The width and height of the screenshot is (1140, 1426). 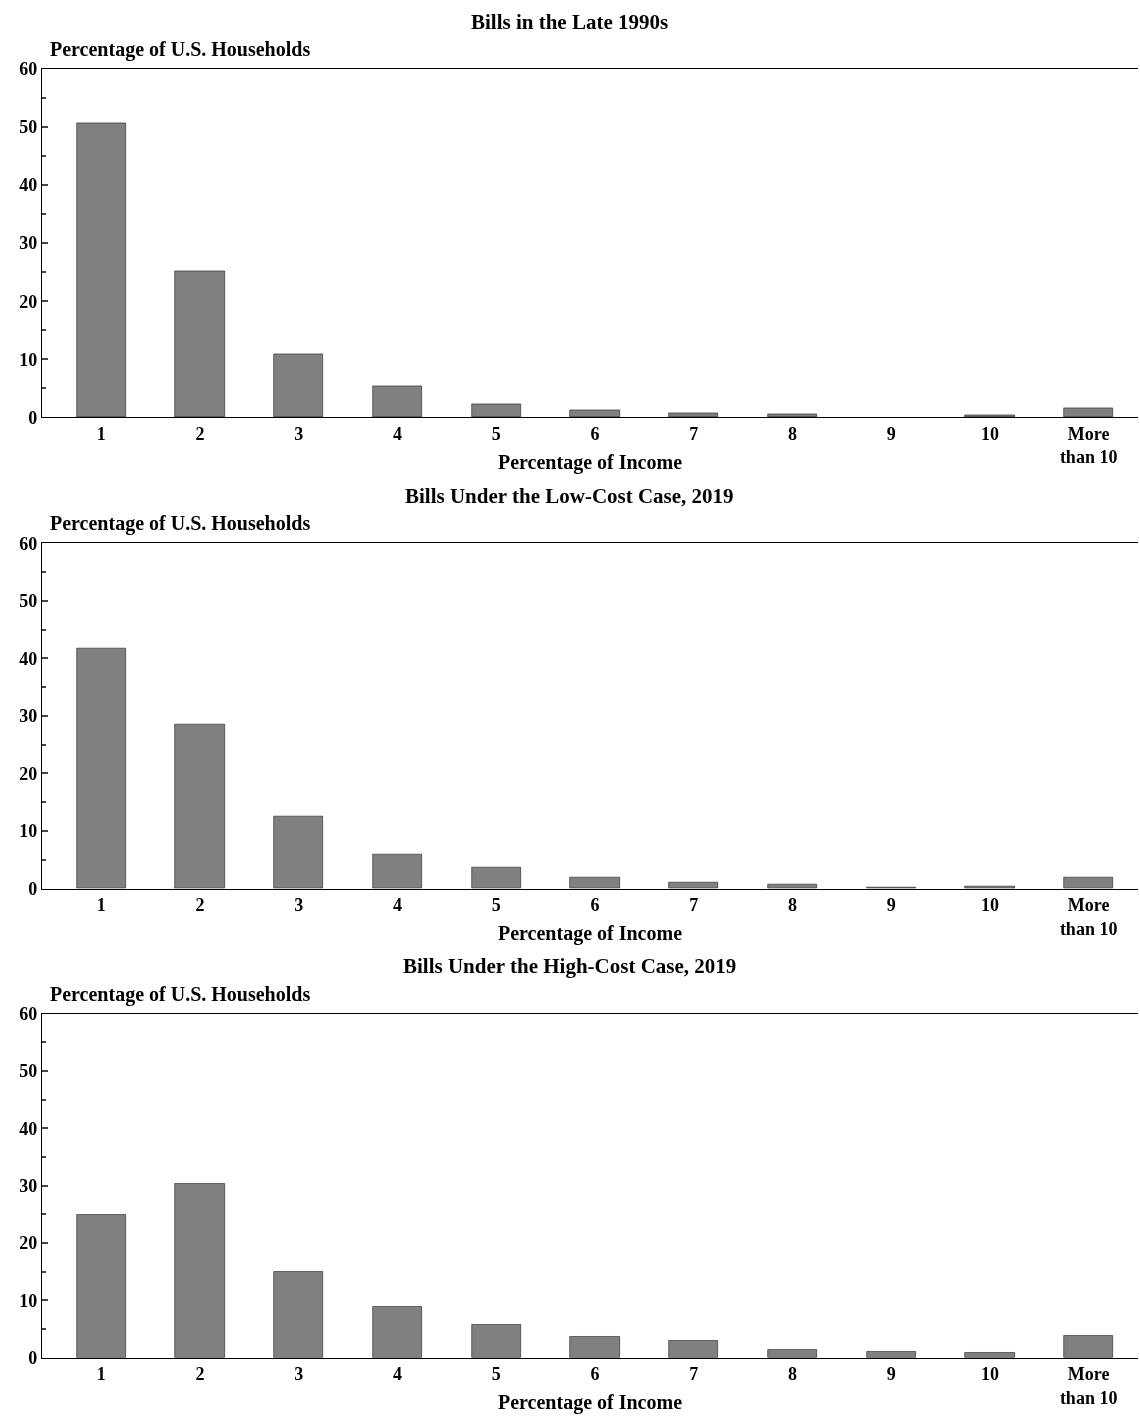 I want to click on chart-title: Bills in the Late 1990s, so click(x=570, y=22).